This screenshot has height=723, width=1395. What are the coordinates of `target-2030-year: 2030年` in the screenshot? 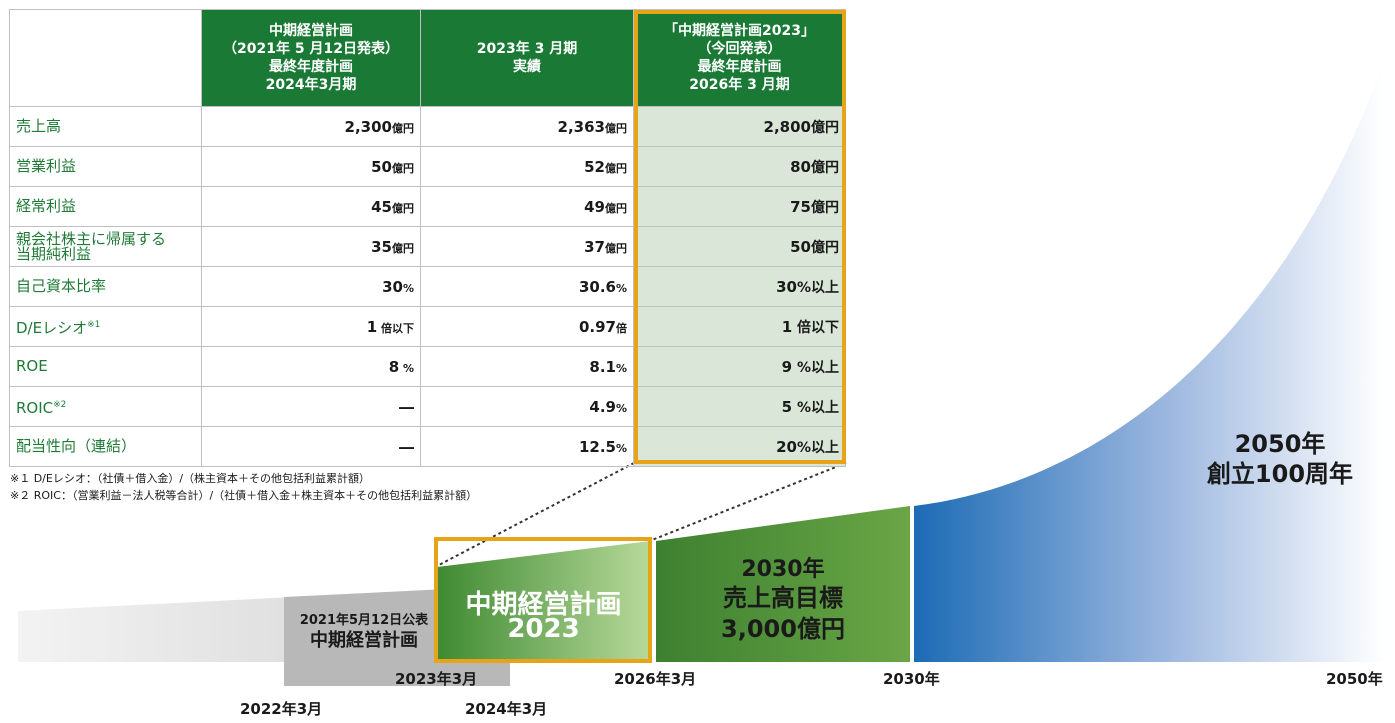 It's located at (783, 569).